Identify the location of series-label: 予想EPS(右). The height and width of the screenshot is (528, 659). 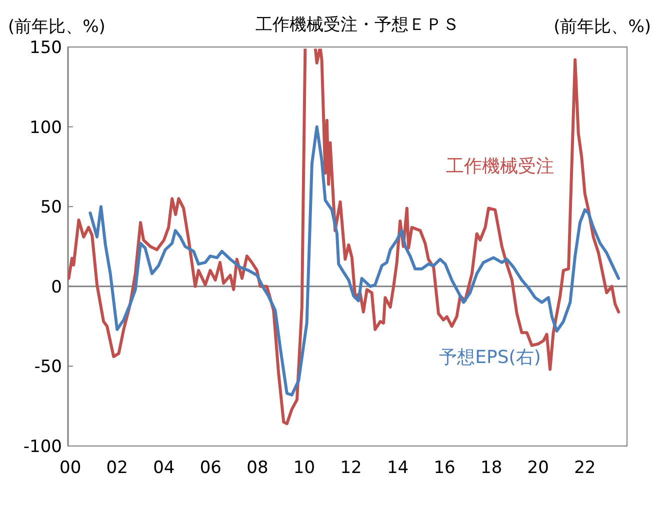
(490, 357).